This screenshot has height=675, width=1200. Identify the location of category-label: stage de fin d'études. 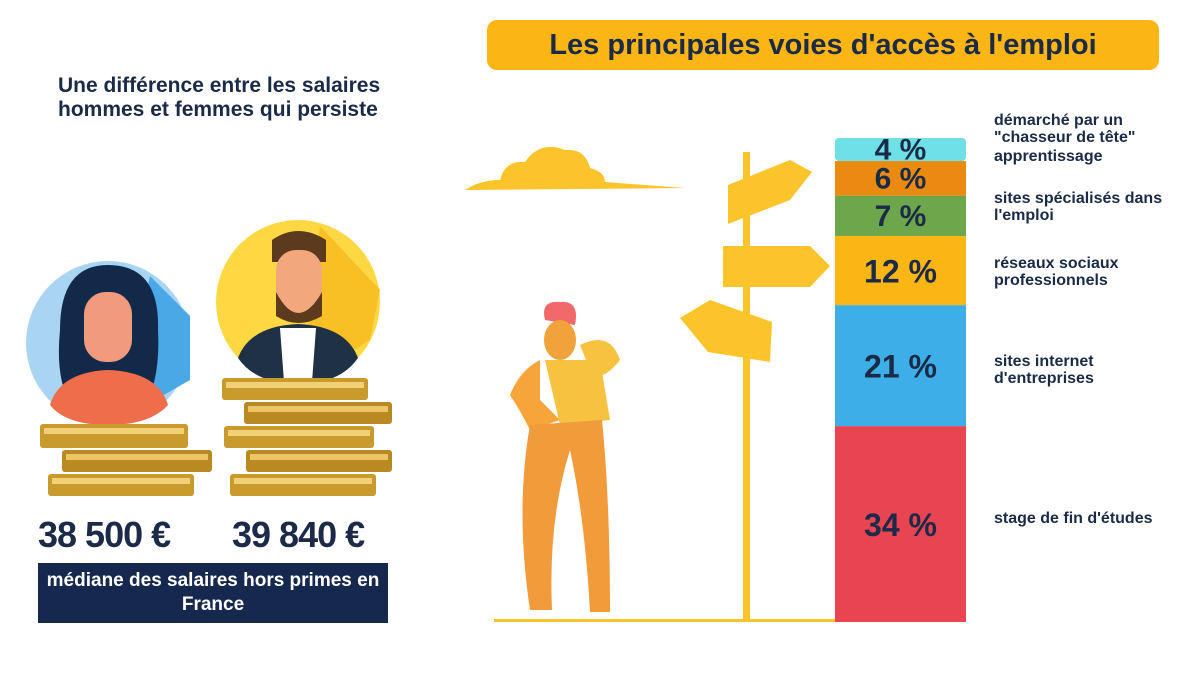
(1073, 518).